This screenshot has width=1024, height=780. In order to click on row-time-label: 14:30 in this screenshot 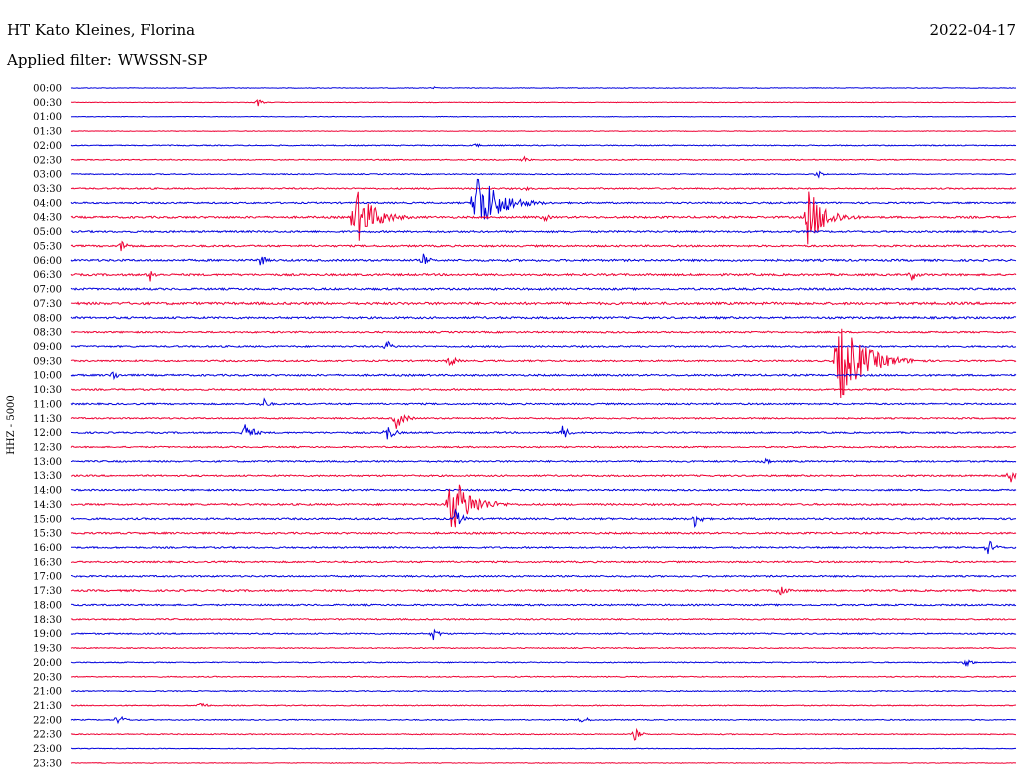, I will do `click(47, 505)`.